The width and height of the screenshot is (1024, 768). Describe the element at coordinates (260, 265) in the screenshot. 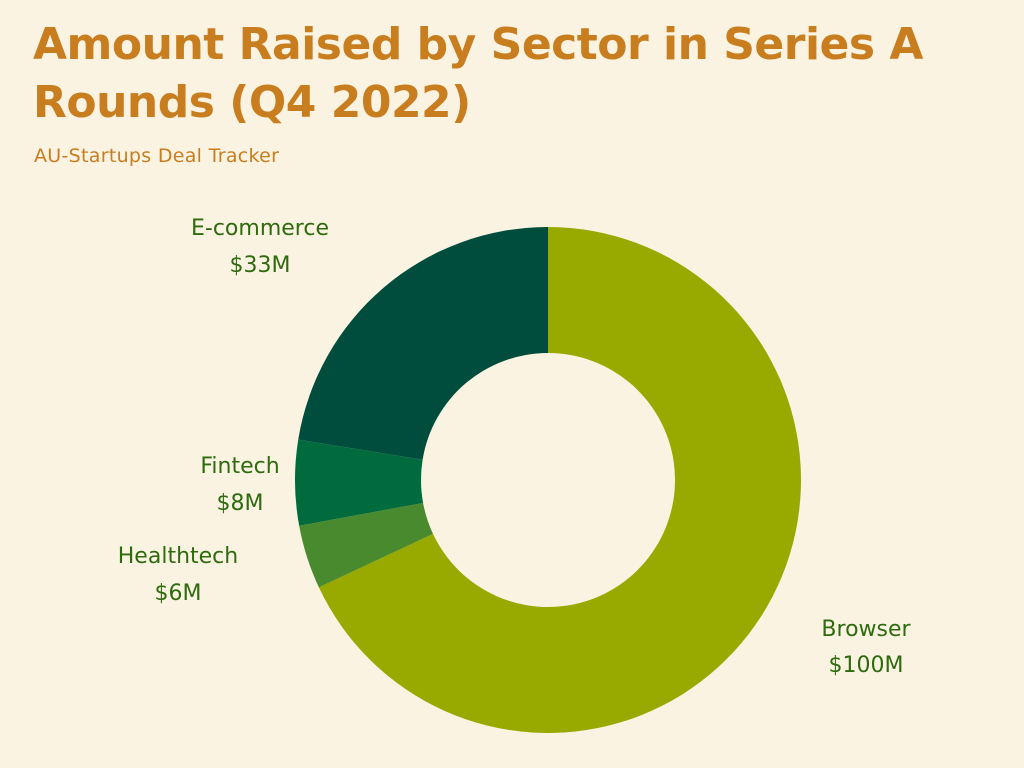

I see `slice-value-e-commerce: $33M` at that location.